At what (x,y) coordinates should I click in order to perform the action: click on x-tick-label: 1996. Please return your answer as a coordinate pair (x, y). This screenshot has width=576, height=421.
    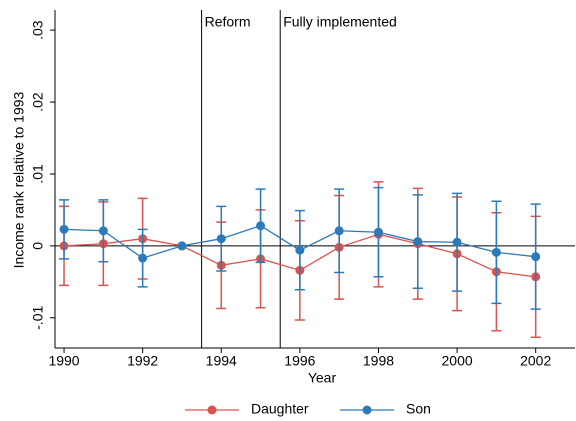
    Looking at the image, I should click on (299, 361).